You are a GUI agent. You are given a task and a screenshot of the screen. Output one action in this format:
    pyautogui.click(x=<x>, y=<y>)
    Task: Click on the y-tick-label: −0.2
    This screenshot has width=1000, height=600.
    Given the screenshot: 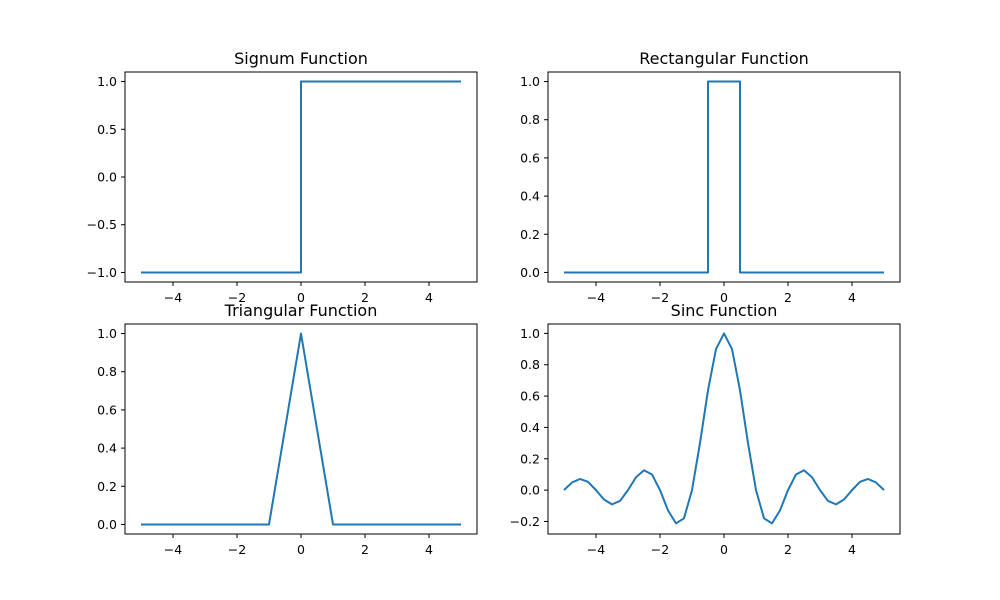 What is the action you would take?
    pyautogui.click(x=525, y=521)
    